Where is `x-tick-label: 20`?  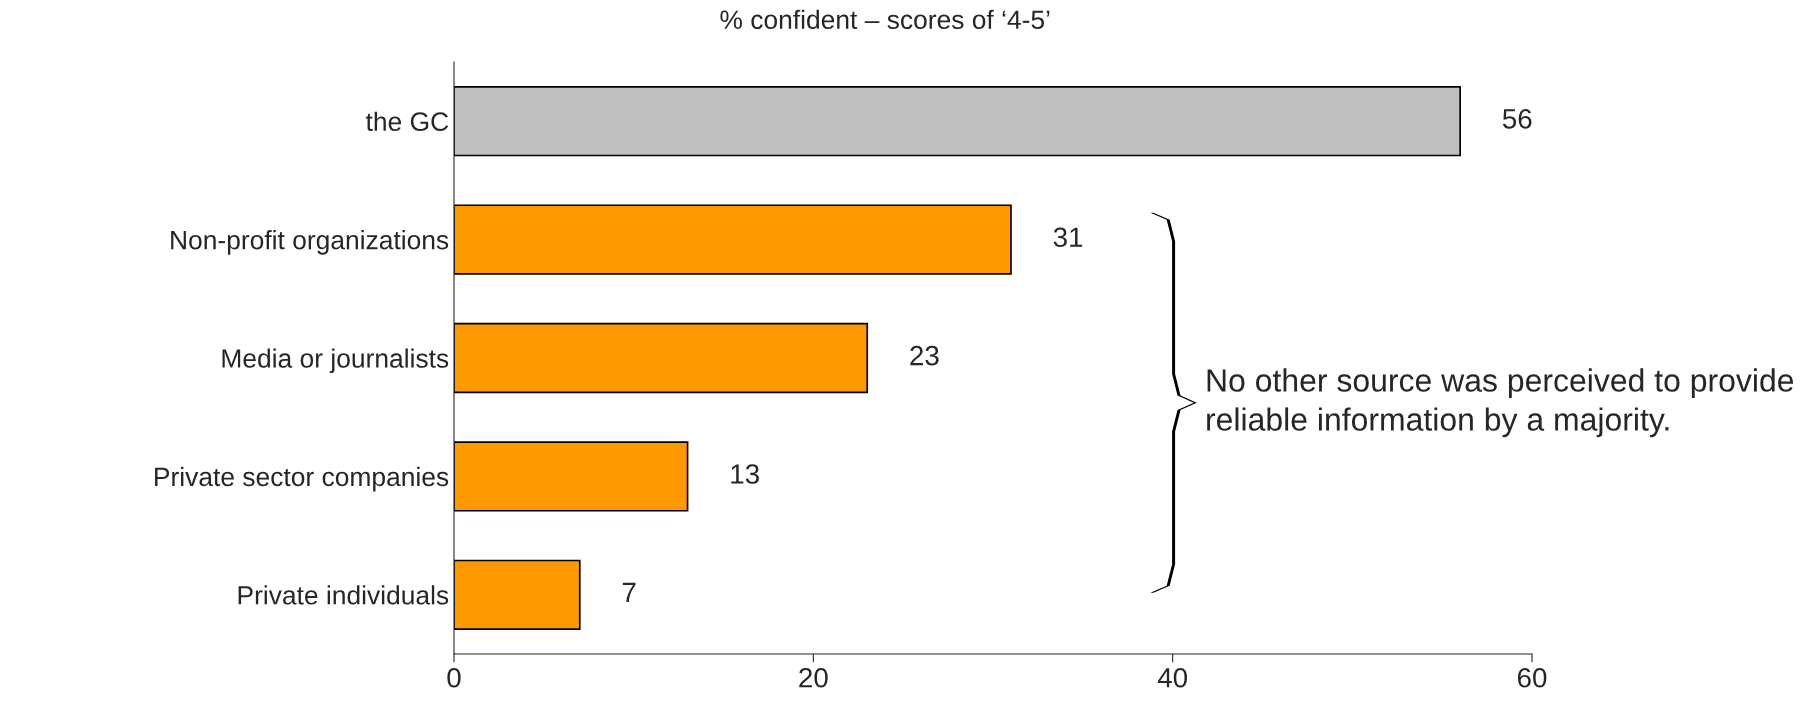 x-tick-label: 20 is located at coordinates (813, 677).